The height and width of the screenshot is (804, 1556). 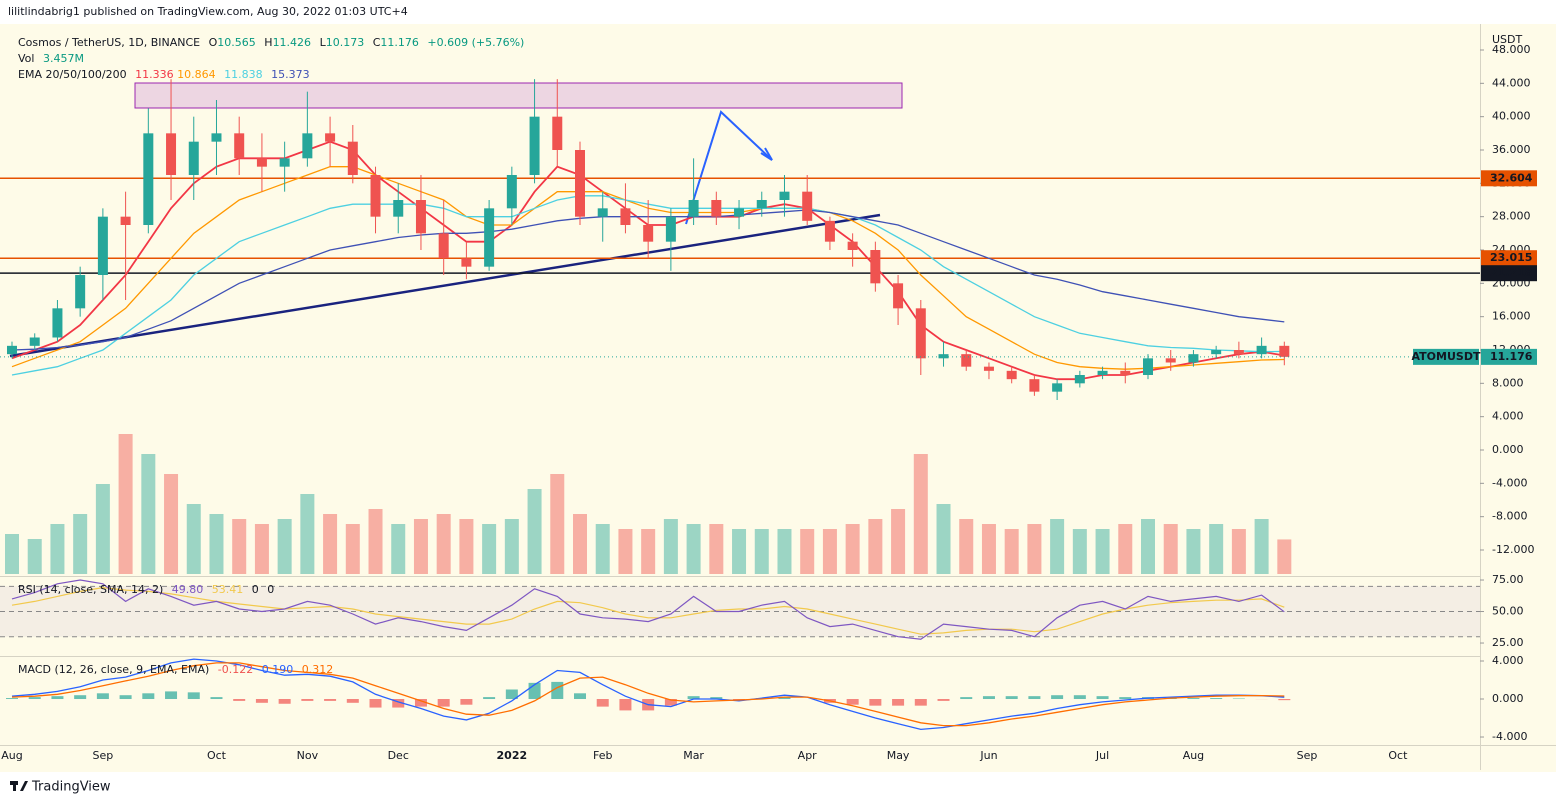 I want to click on y-tick-label: 28.000, so click(x=1511, y=216).